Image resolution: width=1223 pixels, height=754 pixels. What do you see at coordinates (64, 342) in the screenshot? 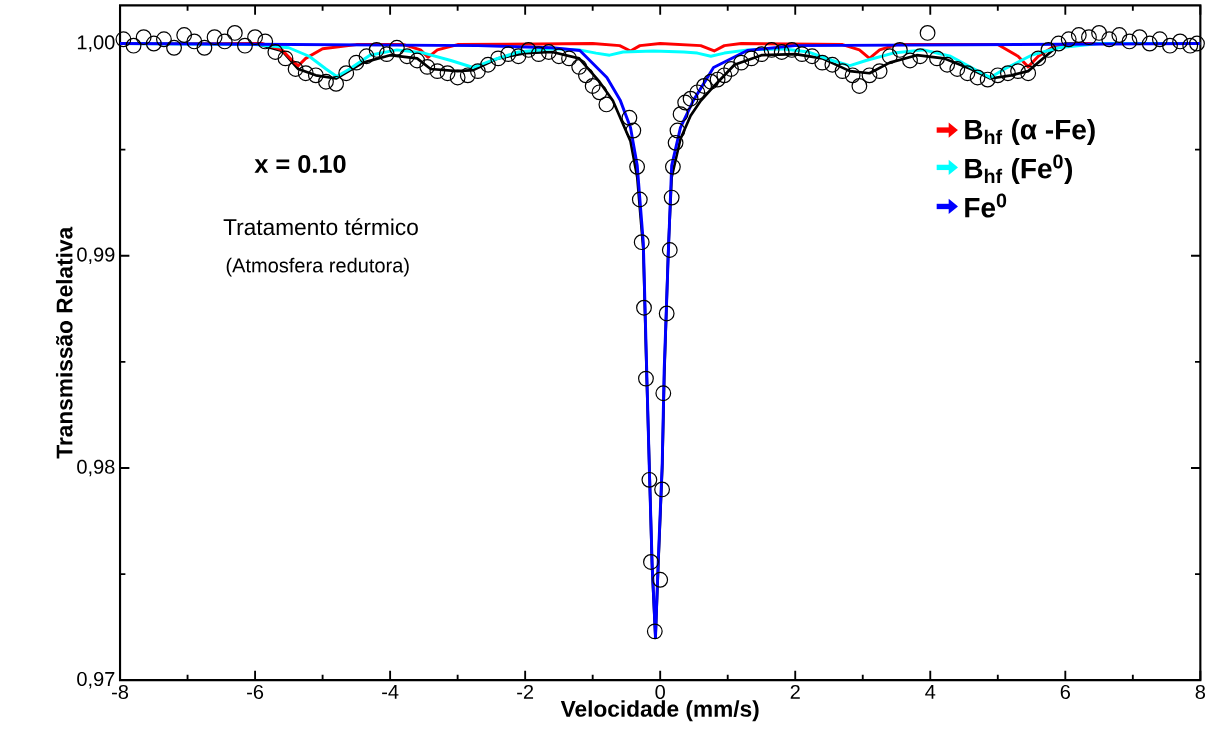
I see `y-axis-title: Transmissão Relativa` at bounding box center [64, 342].